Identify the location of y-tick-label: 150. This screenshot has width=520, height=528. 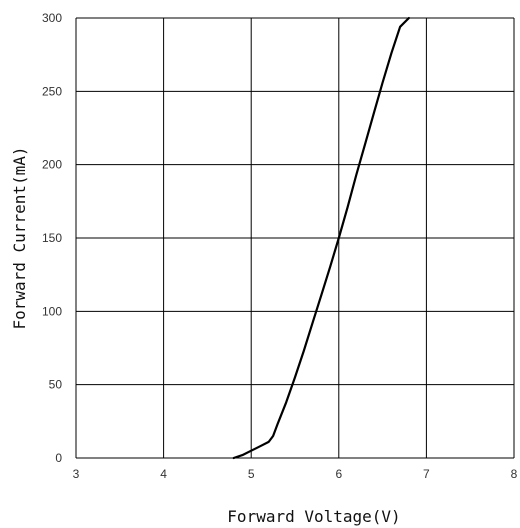
(52, 238).